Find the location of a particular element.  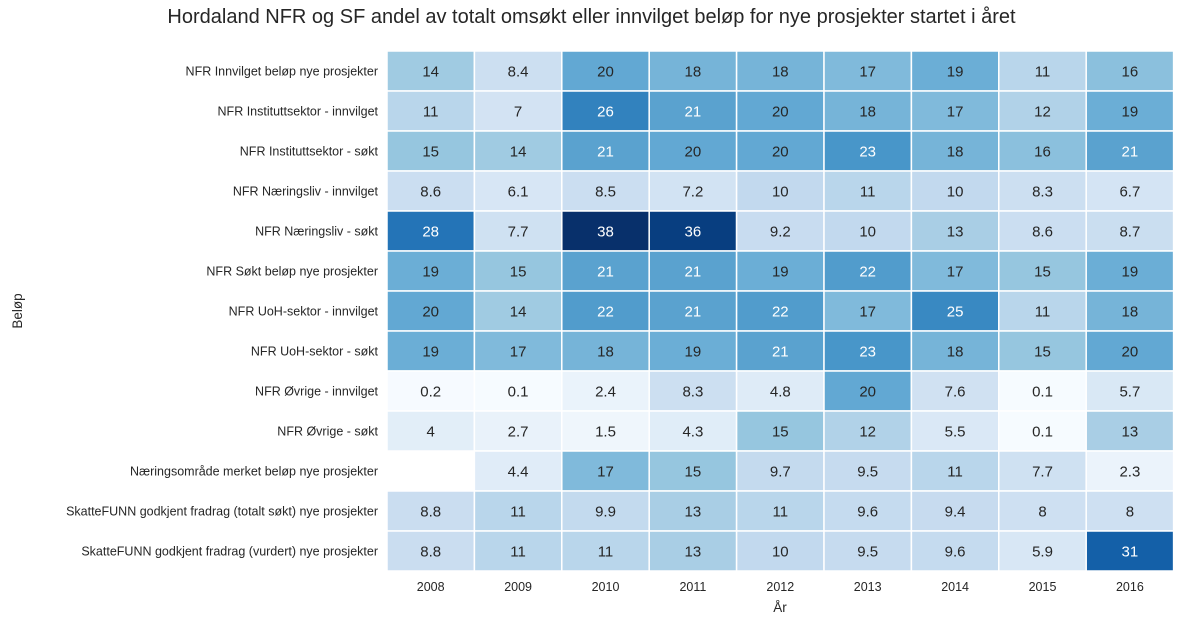

cell-value-label: 1.5 is located at coordinates (605, 432).